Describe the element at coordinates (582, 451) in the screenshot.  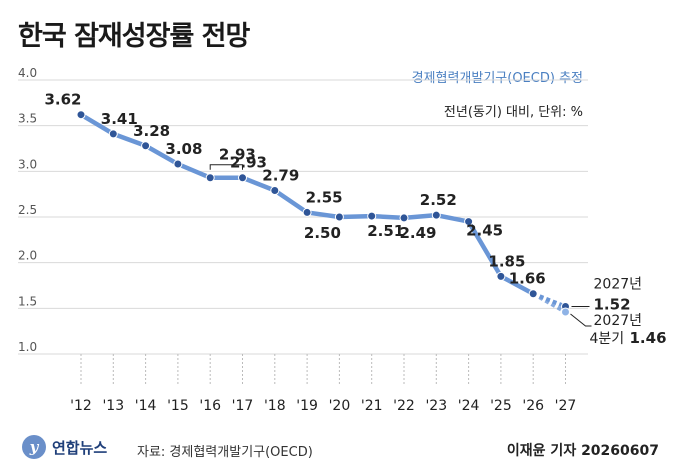
I see `footer-credit: 이재윤 기자 20260607` at that location.